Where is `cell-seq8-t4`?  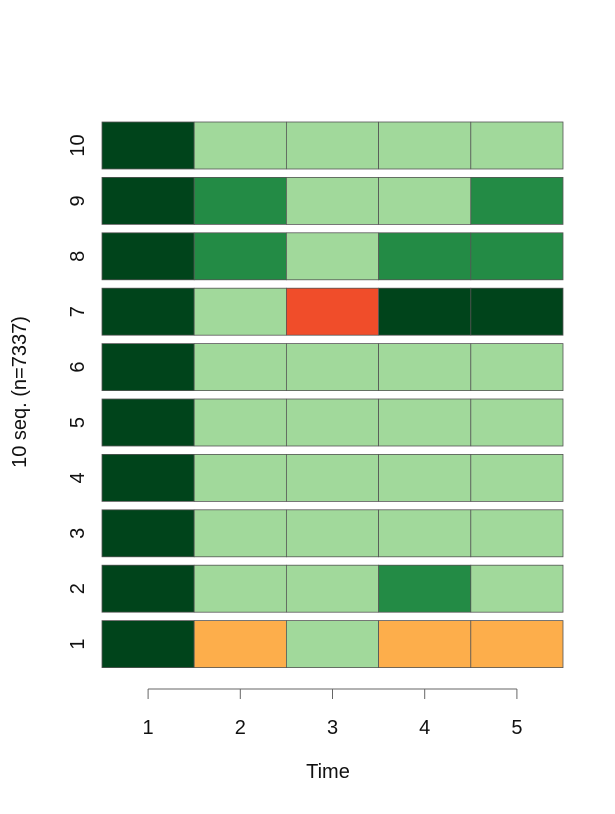 cell-seq8-t4 is located at coordinates (425, 256).